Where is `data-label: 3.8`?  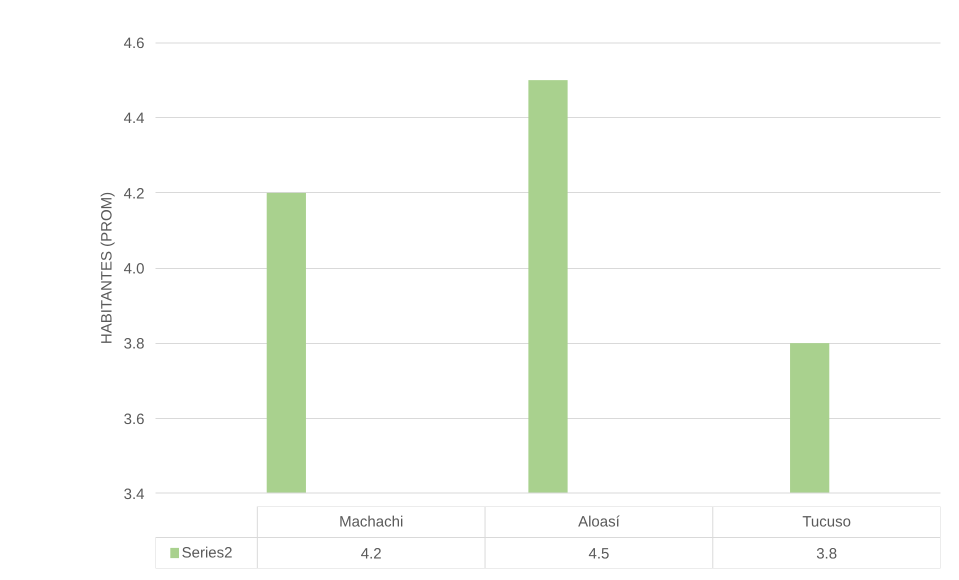
data-label: 3.8 is located at coordinates (827, 554).